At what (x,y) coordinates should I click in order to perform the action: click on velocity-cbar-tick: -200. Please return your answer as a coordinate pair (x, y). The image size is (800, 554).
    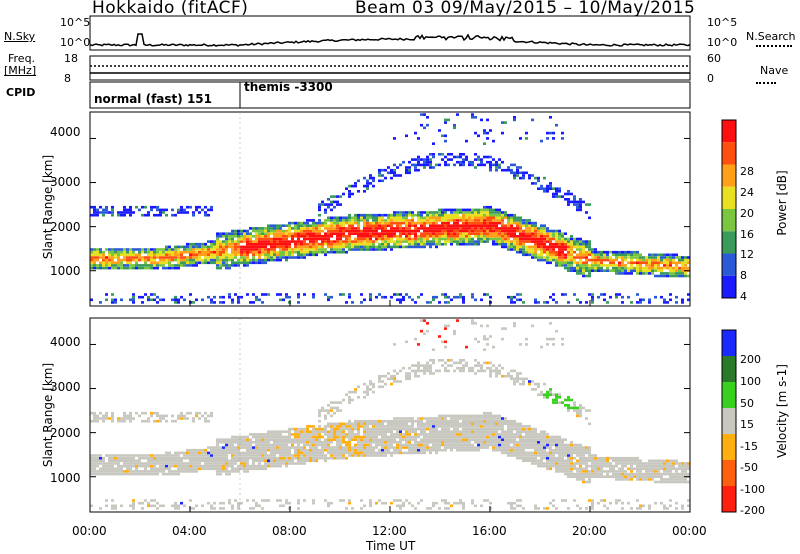
    Looking at the image, I should click on (752, 510).